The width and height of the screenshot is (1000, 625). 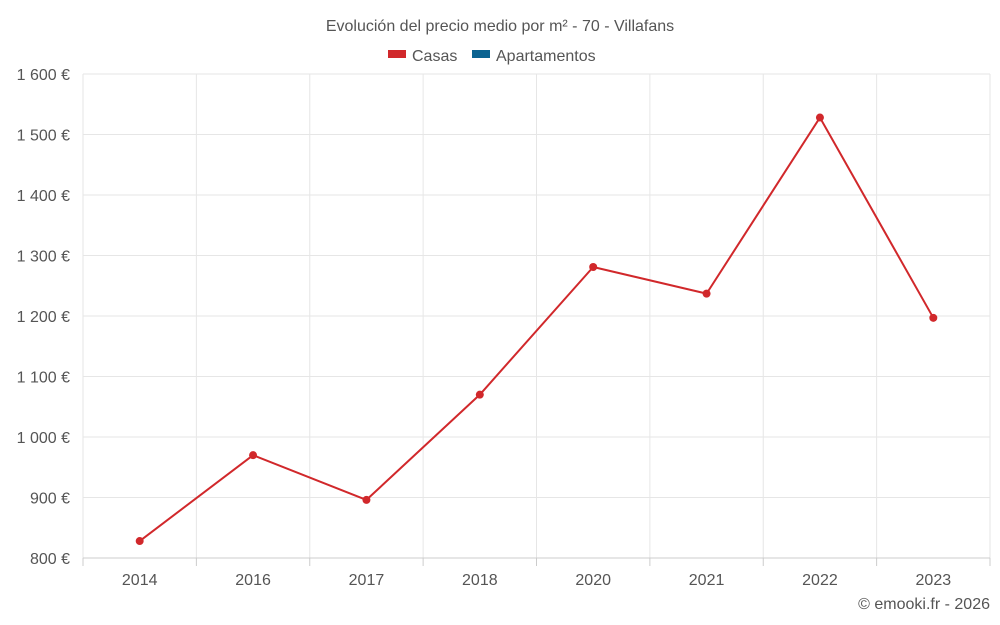 I want to click on y-tick-label: 1 500 €, so click(x=43, y=136).